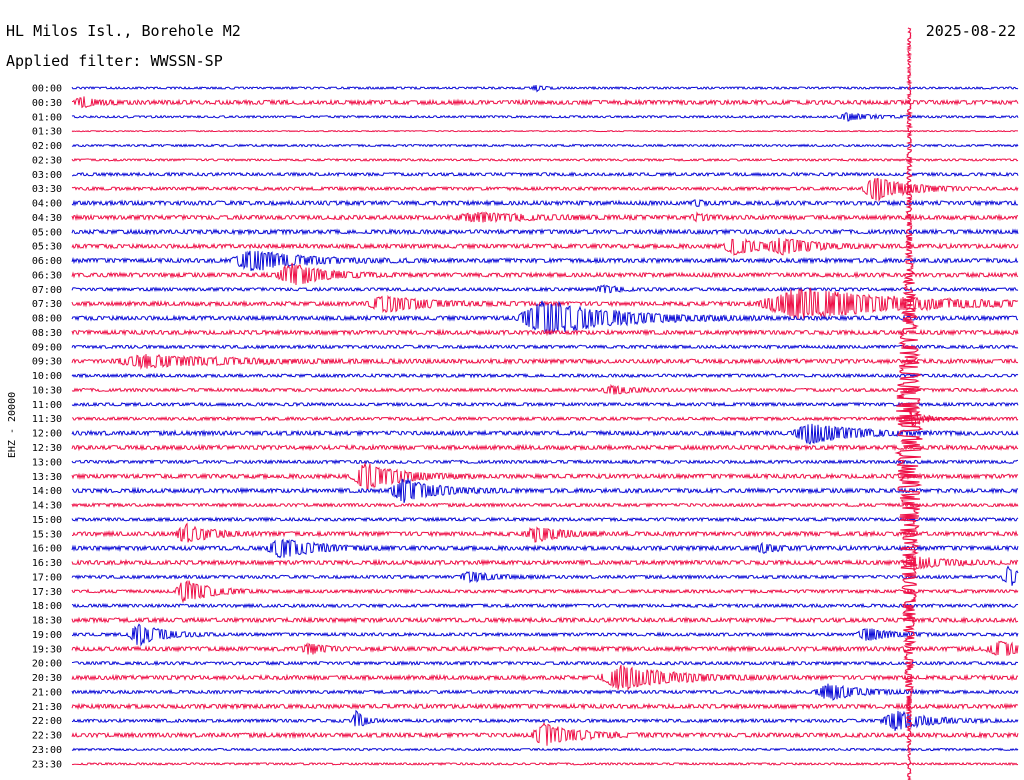  Describe the element at coordinates (47, 549) in the screenshot. I see `row-time-label: 16:00` at that location.